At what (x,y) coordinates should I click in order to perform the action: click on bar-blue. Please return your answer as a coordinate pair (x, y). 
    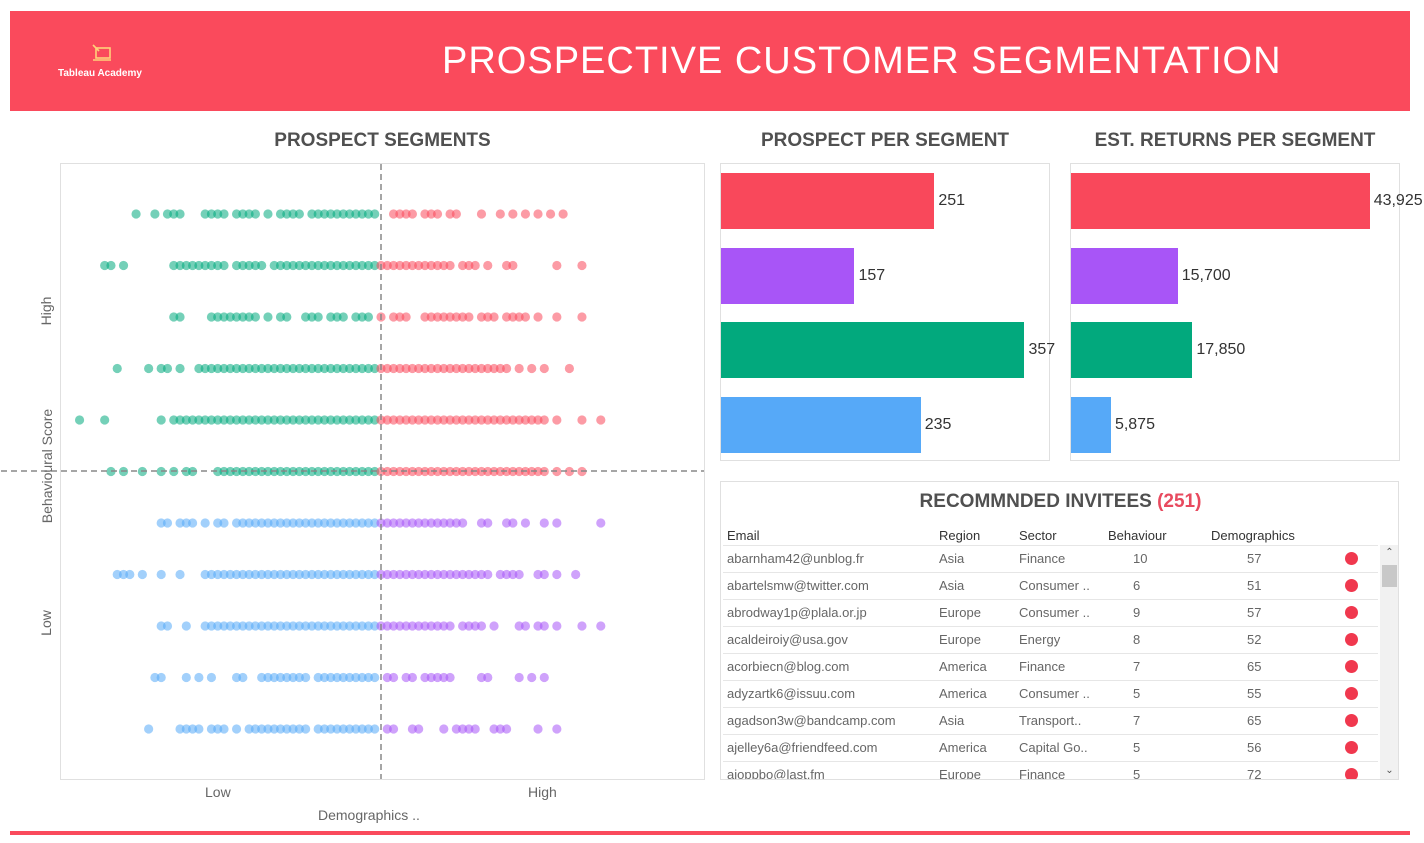
    Looking at the image, I should click on (1091, 424).